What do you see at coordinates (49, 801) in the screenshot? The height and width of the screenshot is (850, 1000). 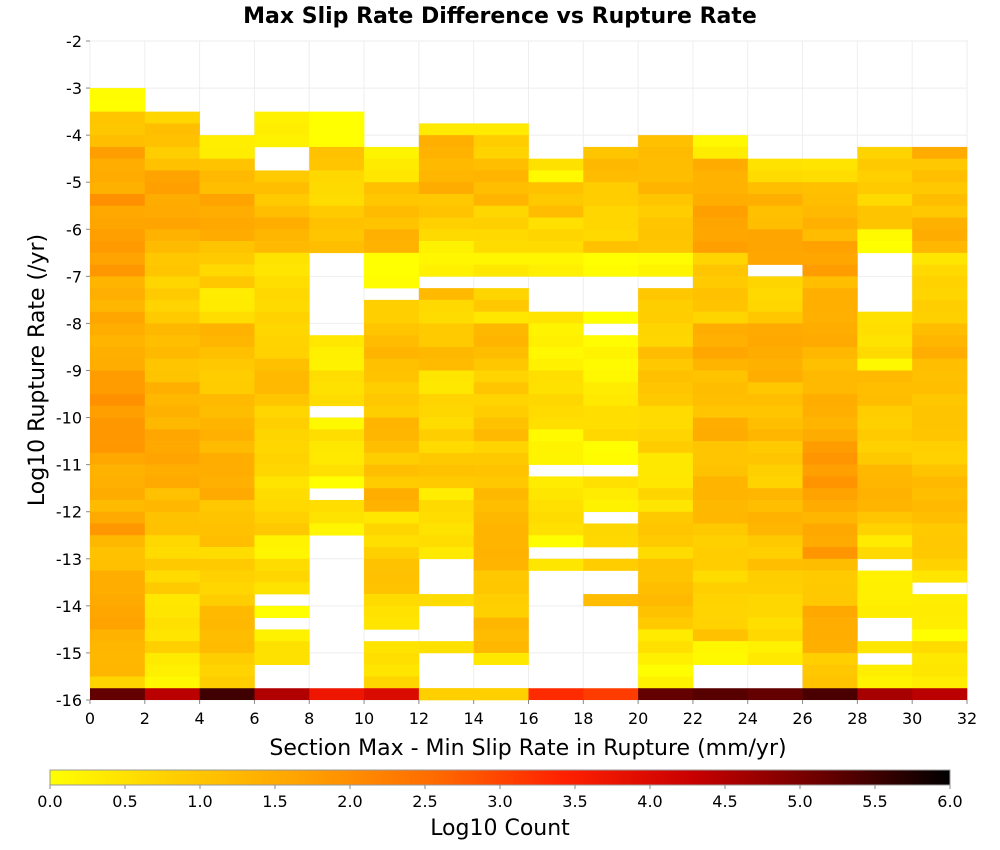 I see `colorbar-tick-label: 0.0` at bounding box center [49, 801].